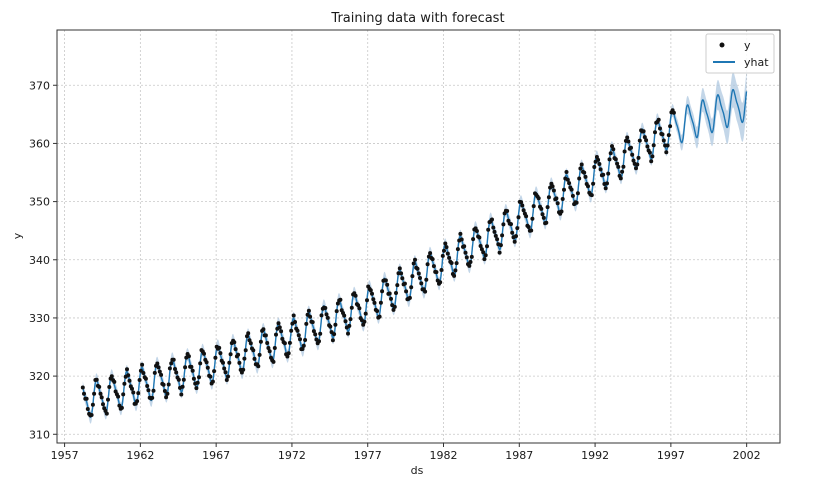  What do you see at coordinates (519, 455) in the screenshot?
I see `x-tick-label: 1987` at bounding box center [519, 455].